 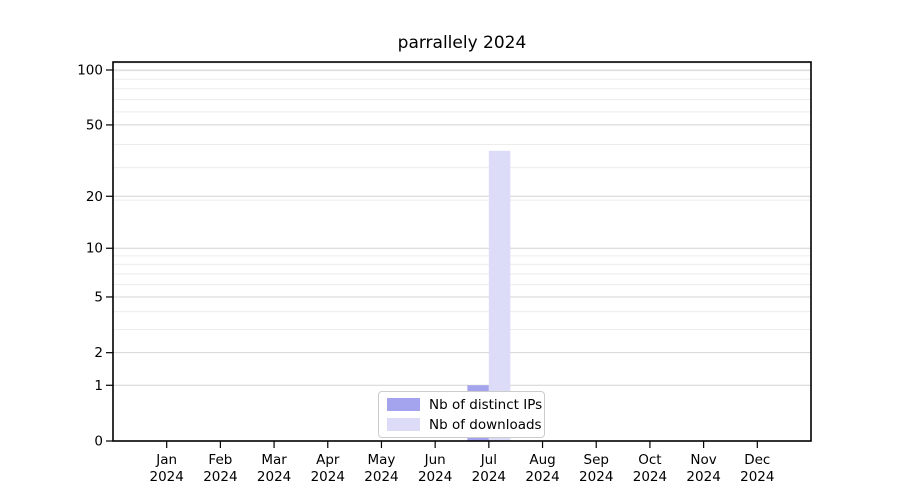 I want to click on legend-item-distinct-ips: Nb of distinct IPs, so click(x=464, y=405).